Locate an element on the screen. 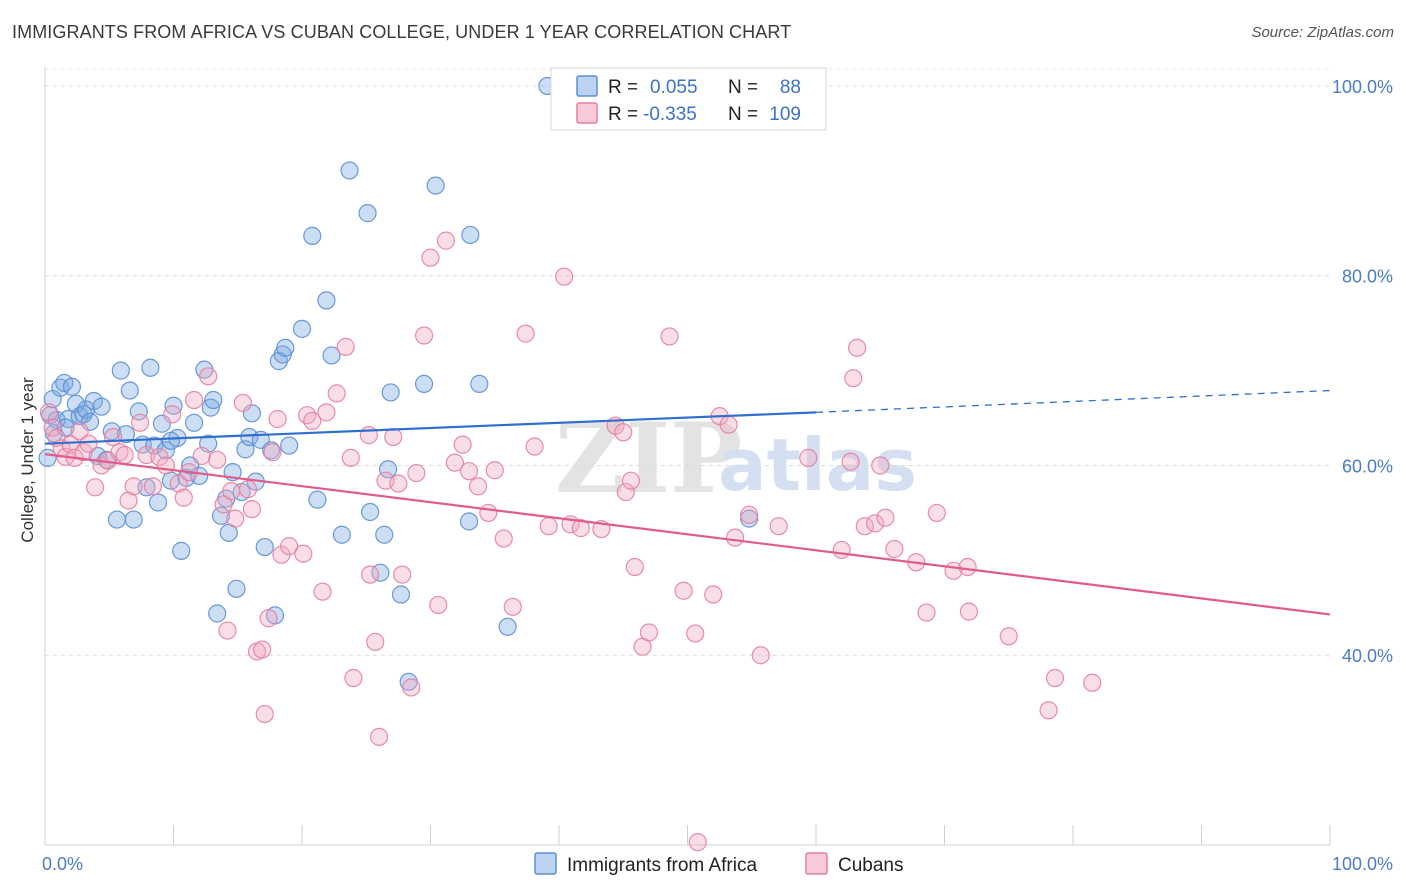 This screenshot has height=892, width=1406. legend-n-label-africa: N = is located at coordinates (743, 87).